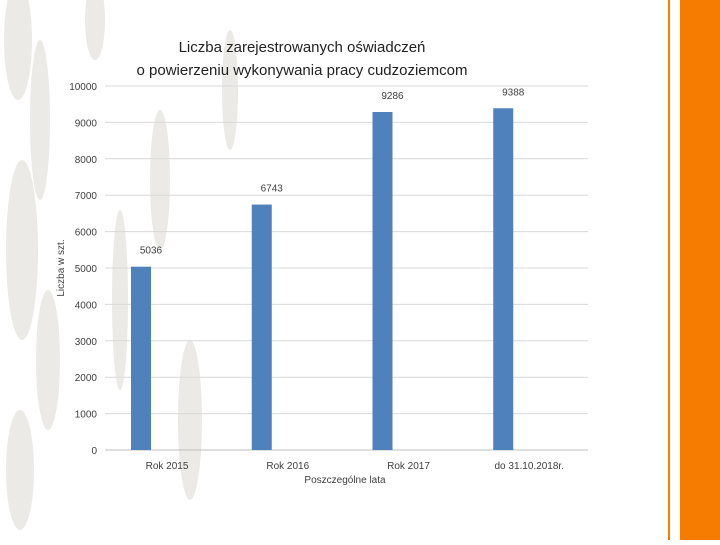 The height and width of the screenshot is (545, 720). What do you see at coordinates (151, 251) in the screenshot?
I see `bar-data-label: 5036` at bounding box center [151, 251].